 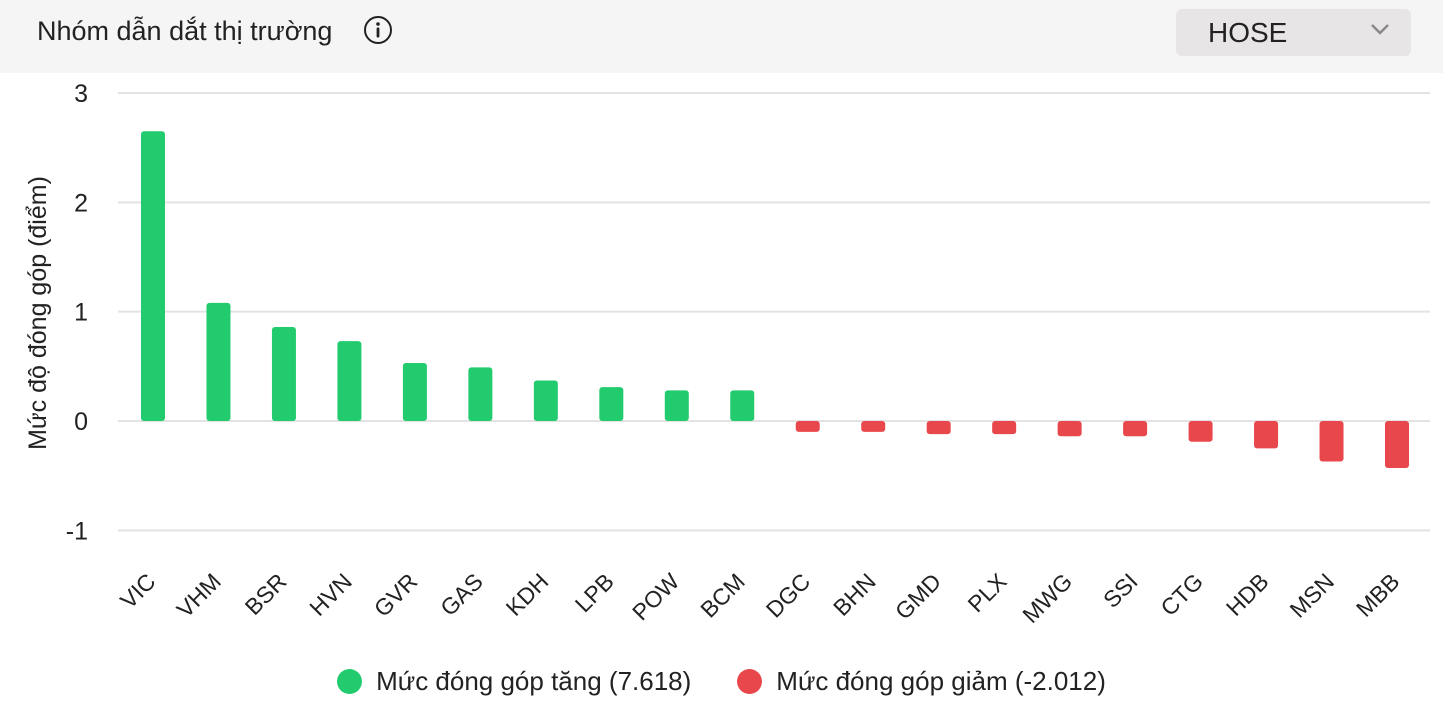 I want to click on x-tick-label: MSN, so click(x=1312, y=595).